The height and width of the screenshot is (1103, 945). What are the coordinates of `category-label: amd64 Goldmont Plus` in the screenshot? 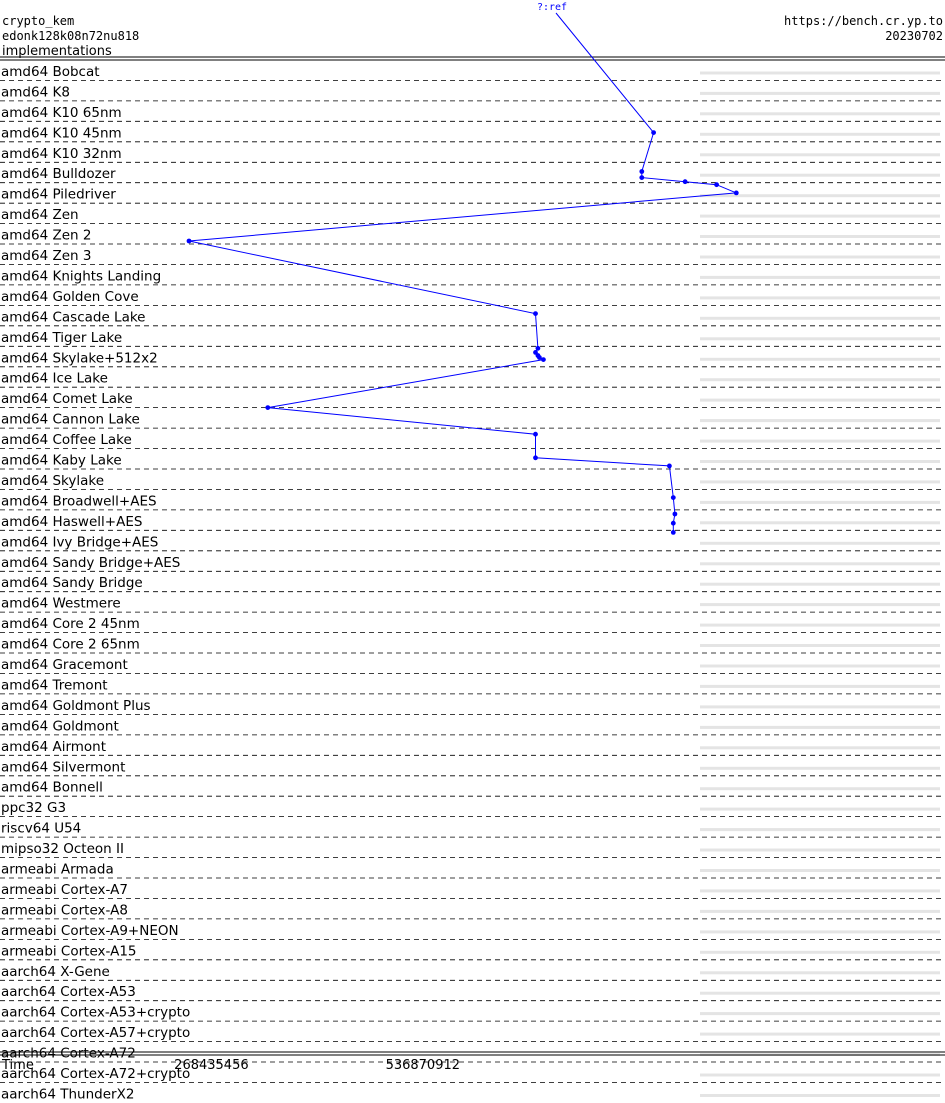 It's located at (76, 706).